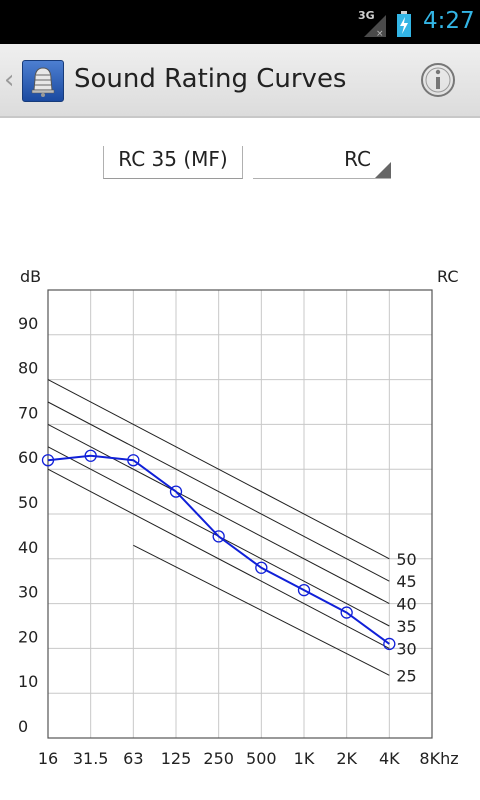 This screenshot has width=480, height=800. Describe the element at coordinates (261, 758) in the screenshot. I see `x-tick-label: 500` at that location.